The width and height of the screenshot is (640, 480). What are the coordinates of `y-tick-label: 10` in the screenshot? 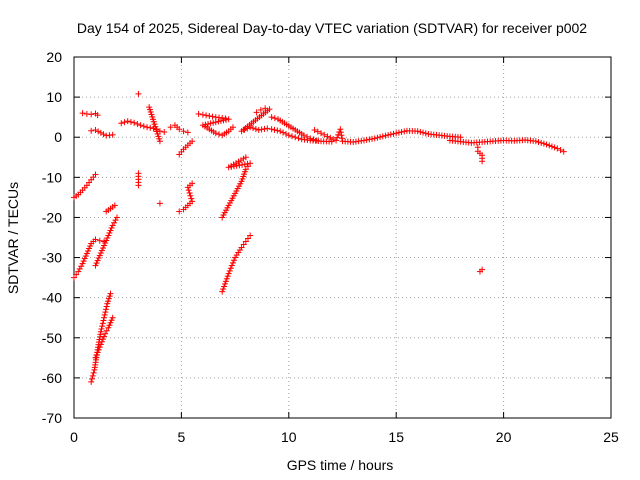 It's located at (54, 97).